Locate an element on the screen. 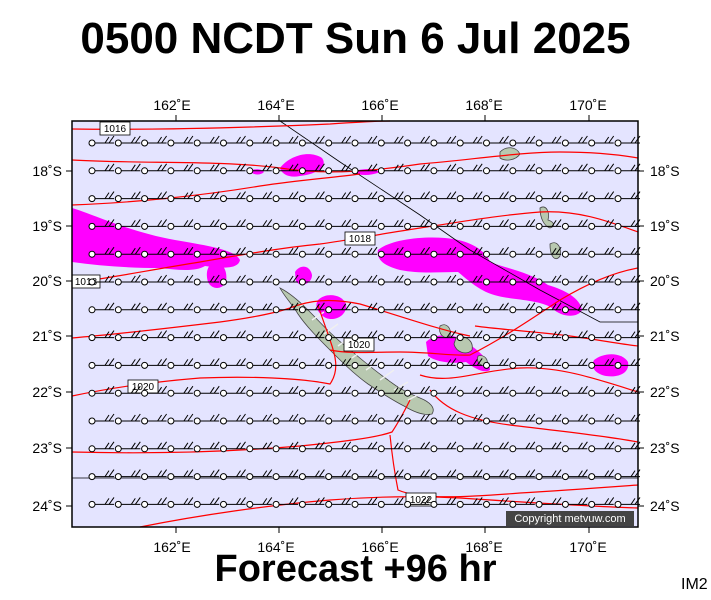 The width and height of the screenshot is (711, 600). lat-label: 23˚S is located at coordinates (47, 448).